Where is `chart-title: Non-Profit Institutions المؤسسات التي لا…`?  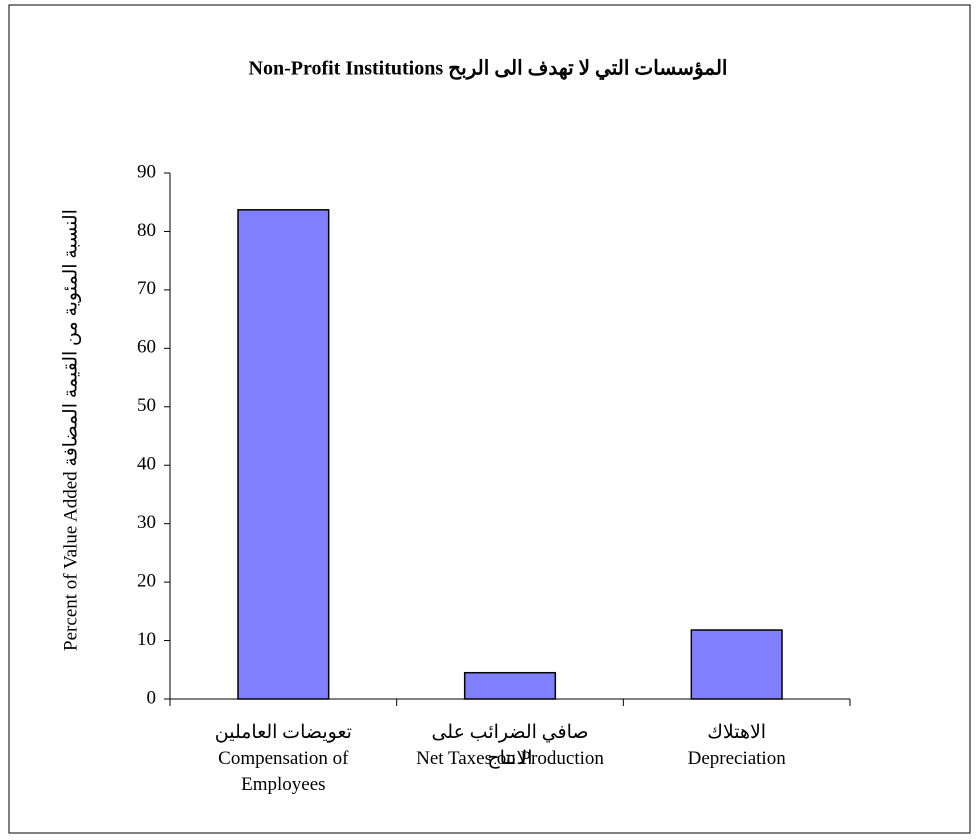 chart-title: Non-Profit Institutions المؤسسات التي لا… is located at coordinates (488, 69).